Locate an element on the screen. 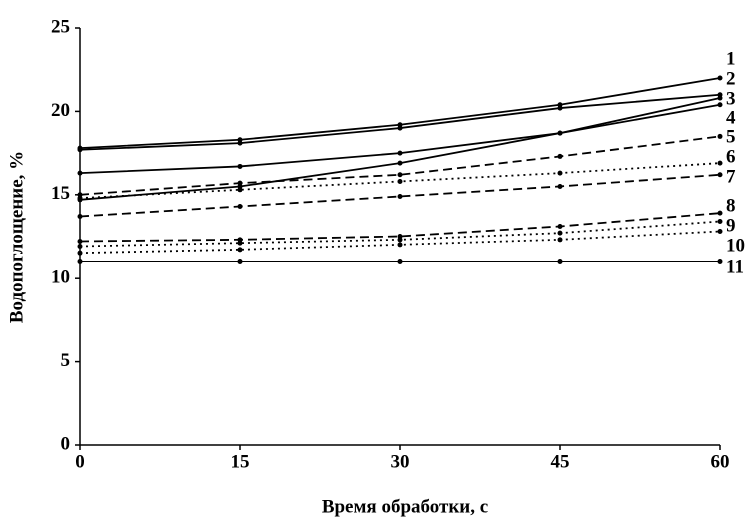 The width and height of the screenshot is (754, 529). y-tick-label: 25 is located at coordinates (60, 26).